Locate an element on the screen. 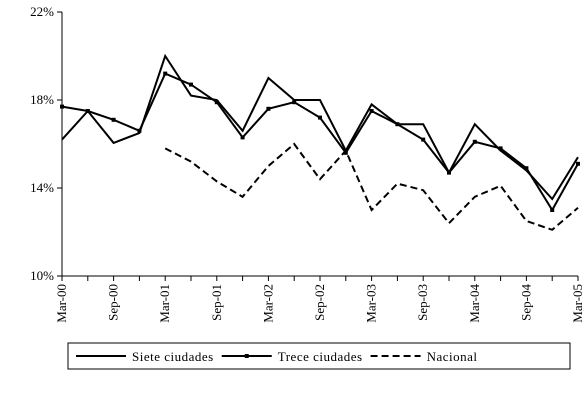 This screenshot has width=583, height=404. x-tick-label: Mar-03 is located at coordinates (371, 303).